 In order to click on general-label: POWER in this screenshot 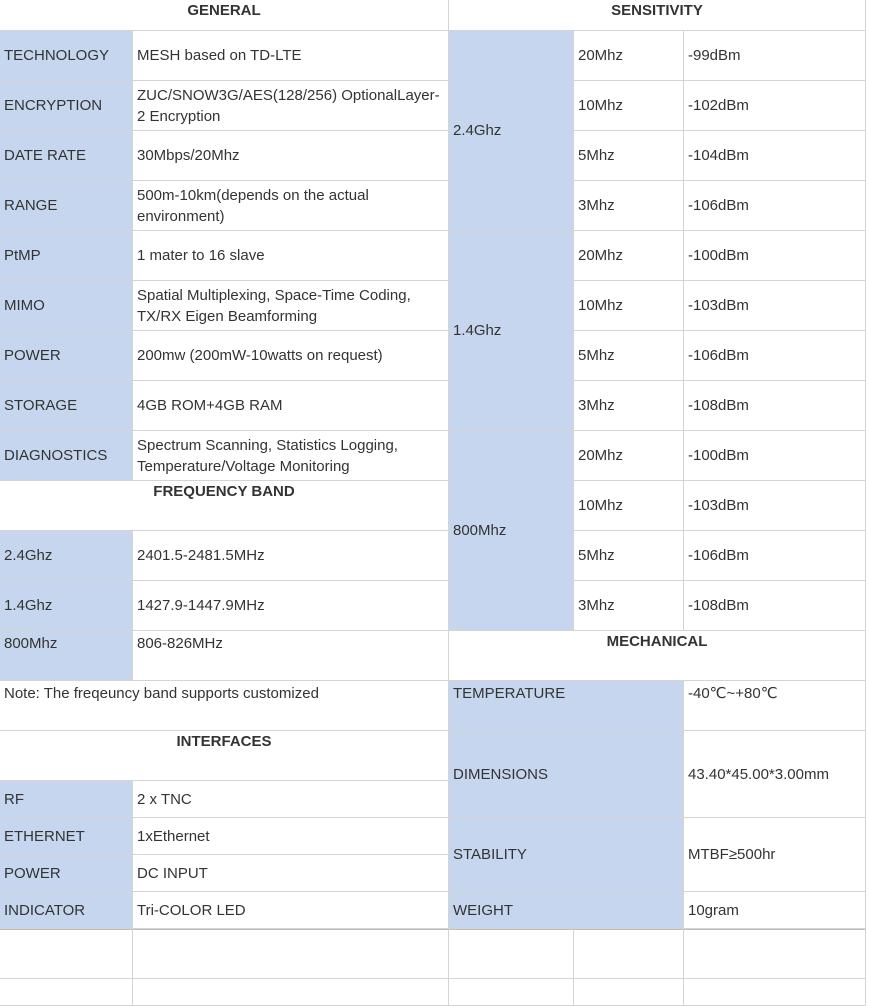, I will do `click(66, 356)`.